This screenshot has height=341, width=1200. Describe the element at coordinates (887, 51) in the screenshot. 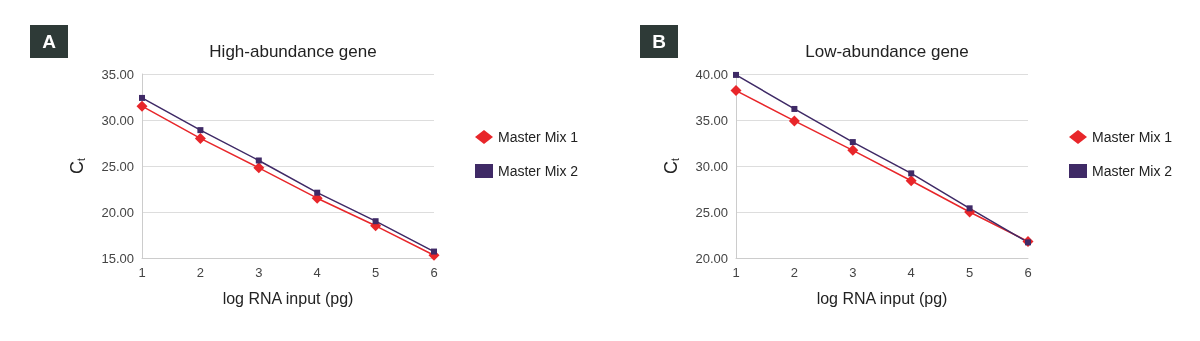

I see `chart-title: Low-abundance gene` at that location.